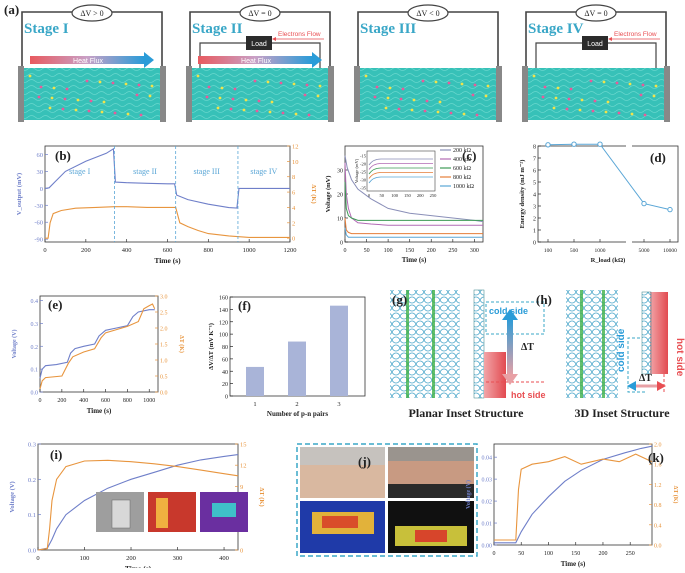 Image resolution: width=685 pixels, height=573 pixels. What do you see at coordinates (527, 347) in the screenshot?
I see `delta-label-g: ΔT` at bounding box center [527, 347].